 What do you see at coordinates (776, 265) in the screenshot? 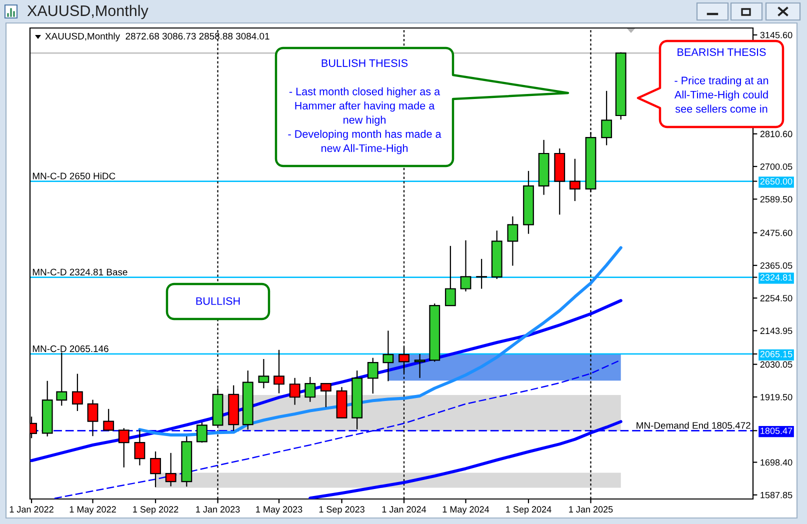
I see `y-tick-label: 2365.05` at bounding box center [776, 265].